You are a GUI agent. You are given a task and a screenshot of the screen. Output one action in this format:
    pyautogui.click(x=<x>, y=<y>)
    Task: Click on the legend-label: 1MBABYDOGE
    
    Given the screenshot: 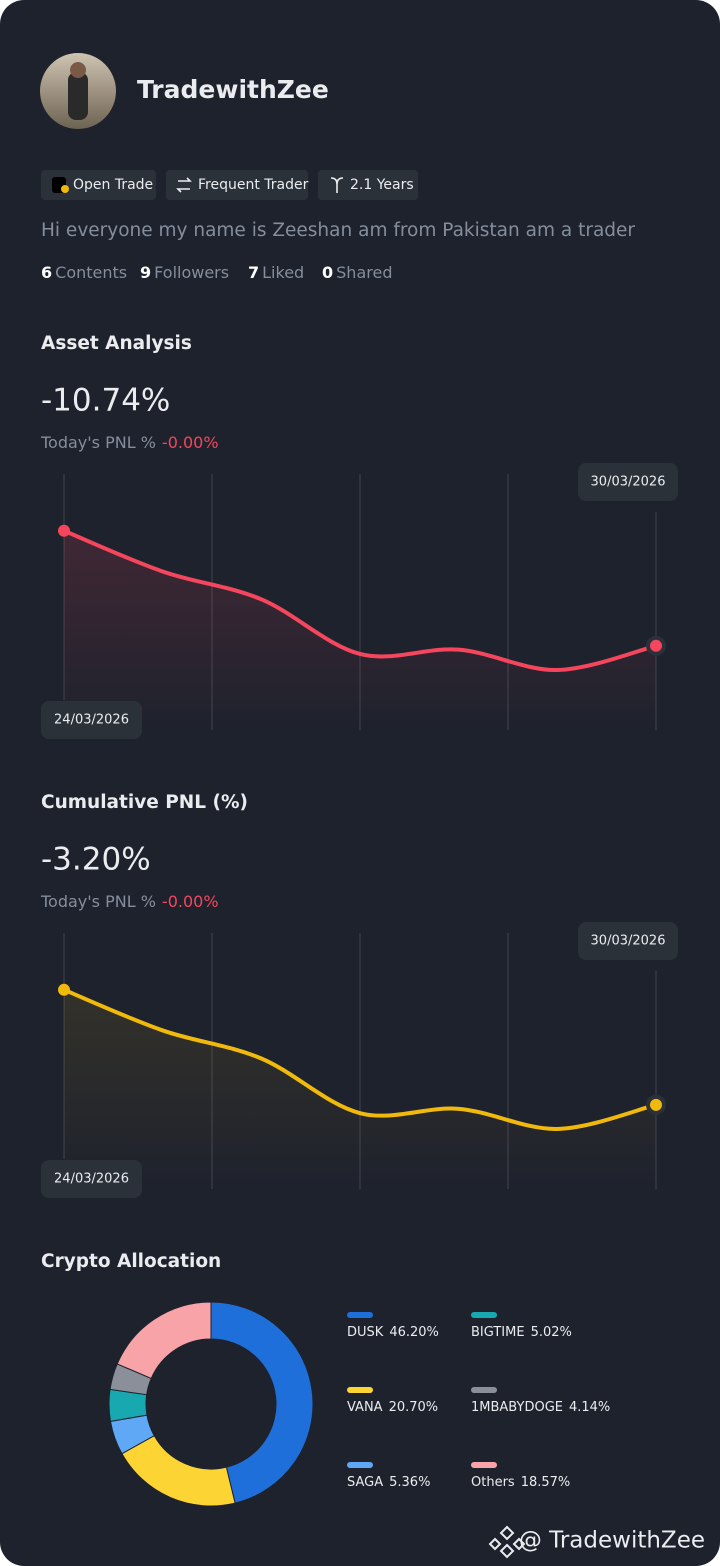 What is the action you would take?
    pyautogui.click(x=517, y=1407)
    